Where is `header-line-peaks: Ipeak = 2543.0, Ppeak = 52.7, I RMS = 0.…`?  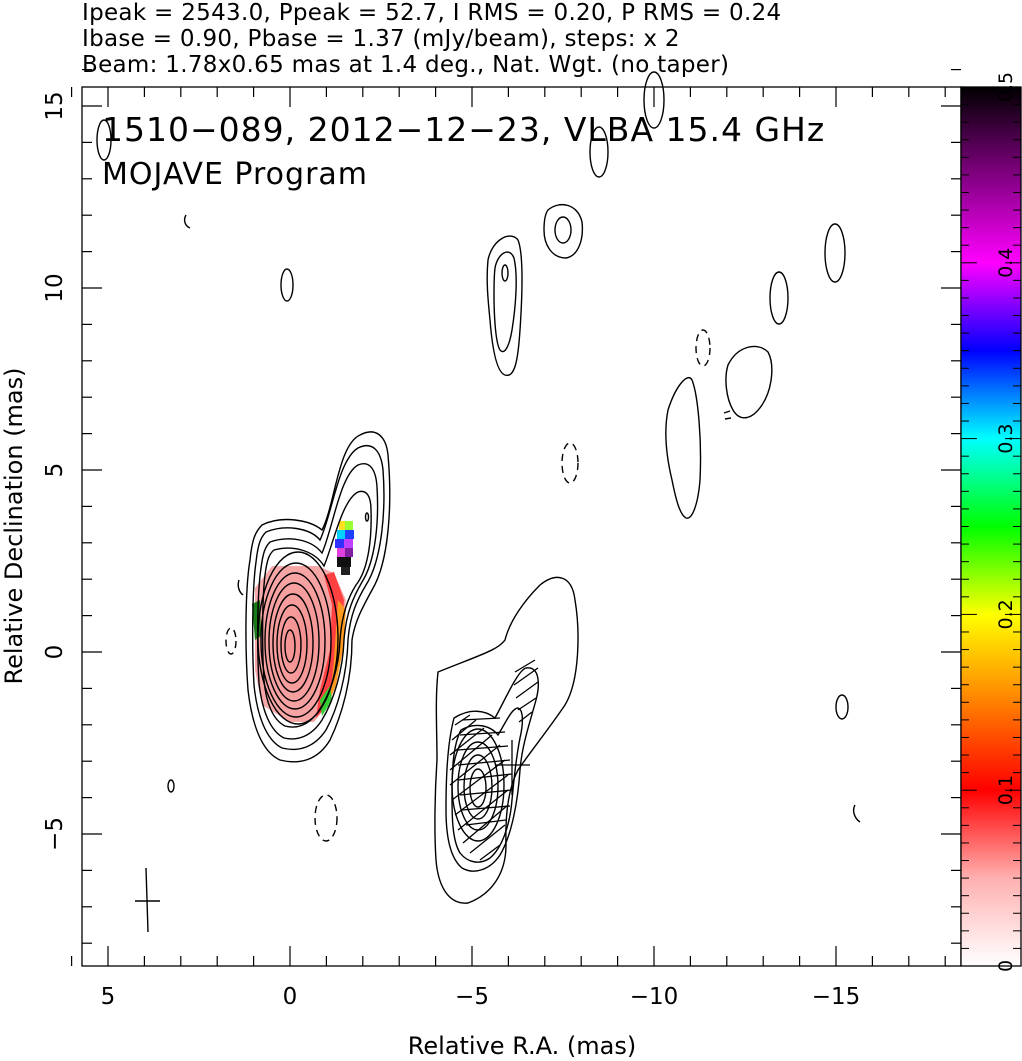 header-line-peaks: Ipeak = 2543.0, Ppeak = 52.7, I RMS = 0.… is located at coordinates (432, 13).